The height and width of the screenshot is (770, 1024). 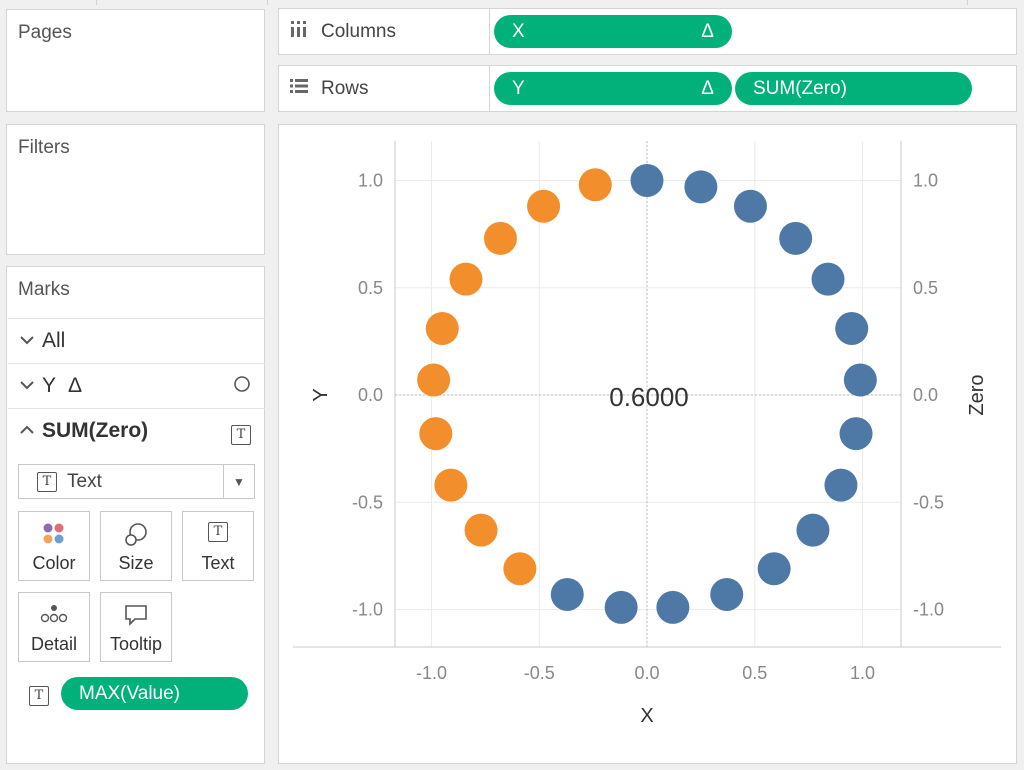 What do you see at coordinates (512, 2) in the screenshot?
I see `top-strip` at bounding box center [512, 2].